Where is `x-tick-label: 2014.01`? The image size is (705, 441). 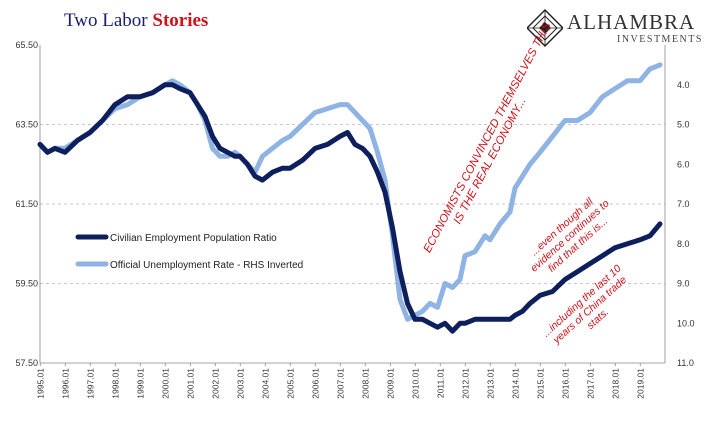 x-tick-label: 2014.01 is located at coordinates (515, 383).